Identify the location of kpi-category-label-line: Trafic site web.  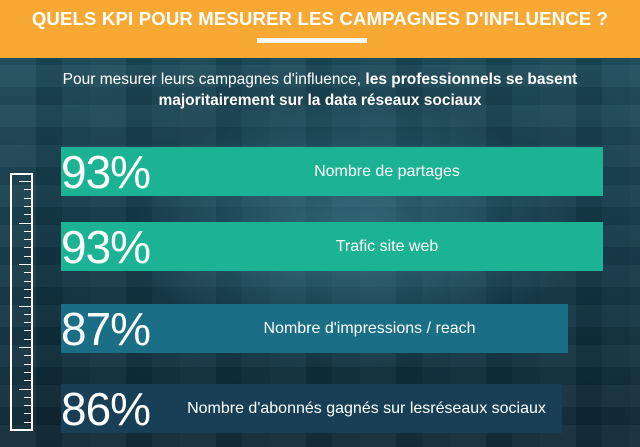
(387, 246).